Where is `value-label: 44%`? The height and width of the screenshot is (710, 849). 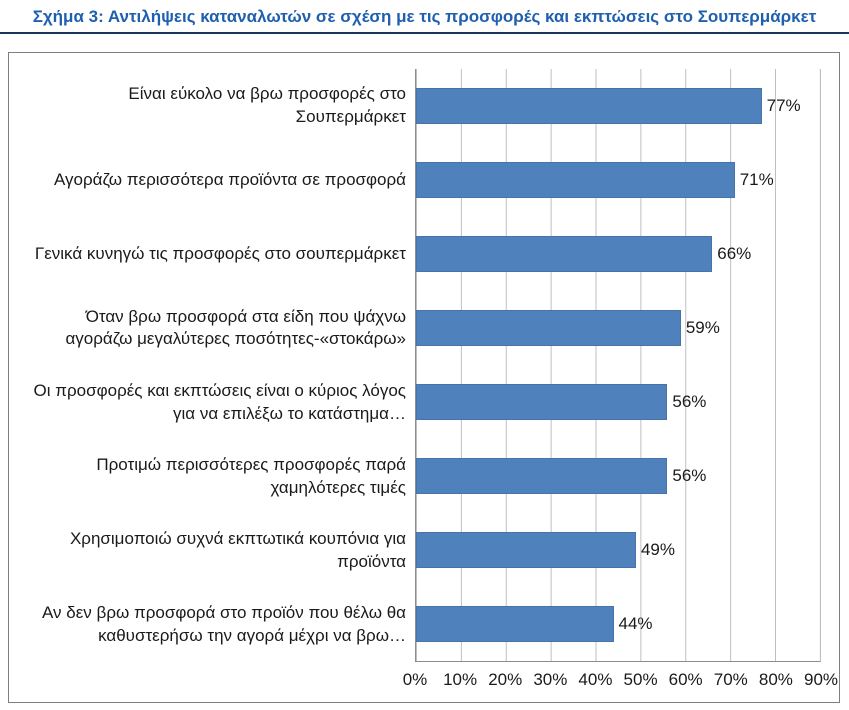
value-label: 44% is located at coordinates (635, 623).